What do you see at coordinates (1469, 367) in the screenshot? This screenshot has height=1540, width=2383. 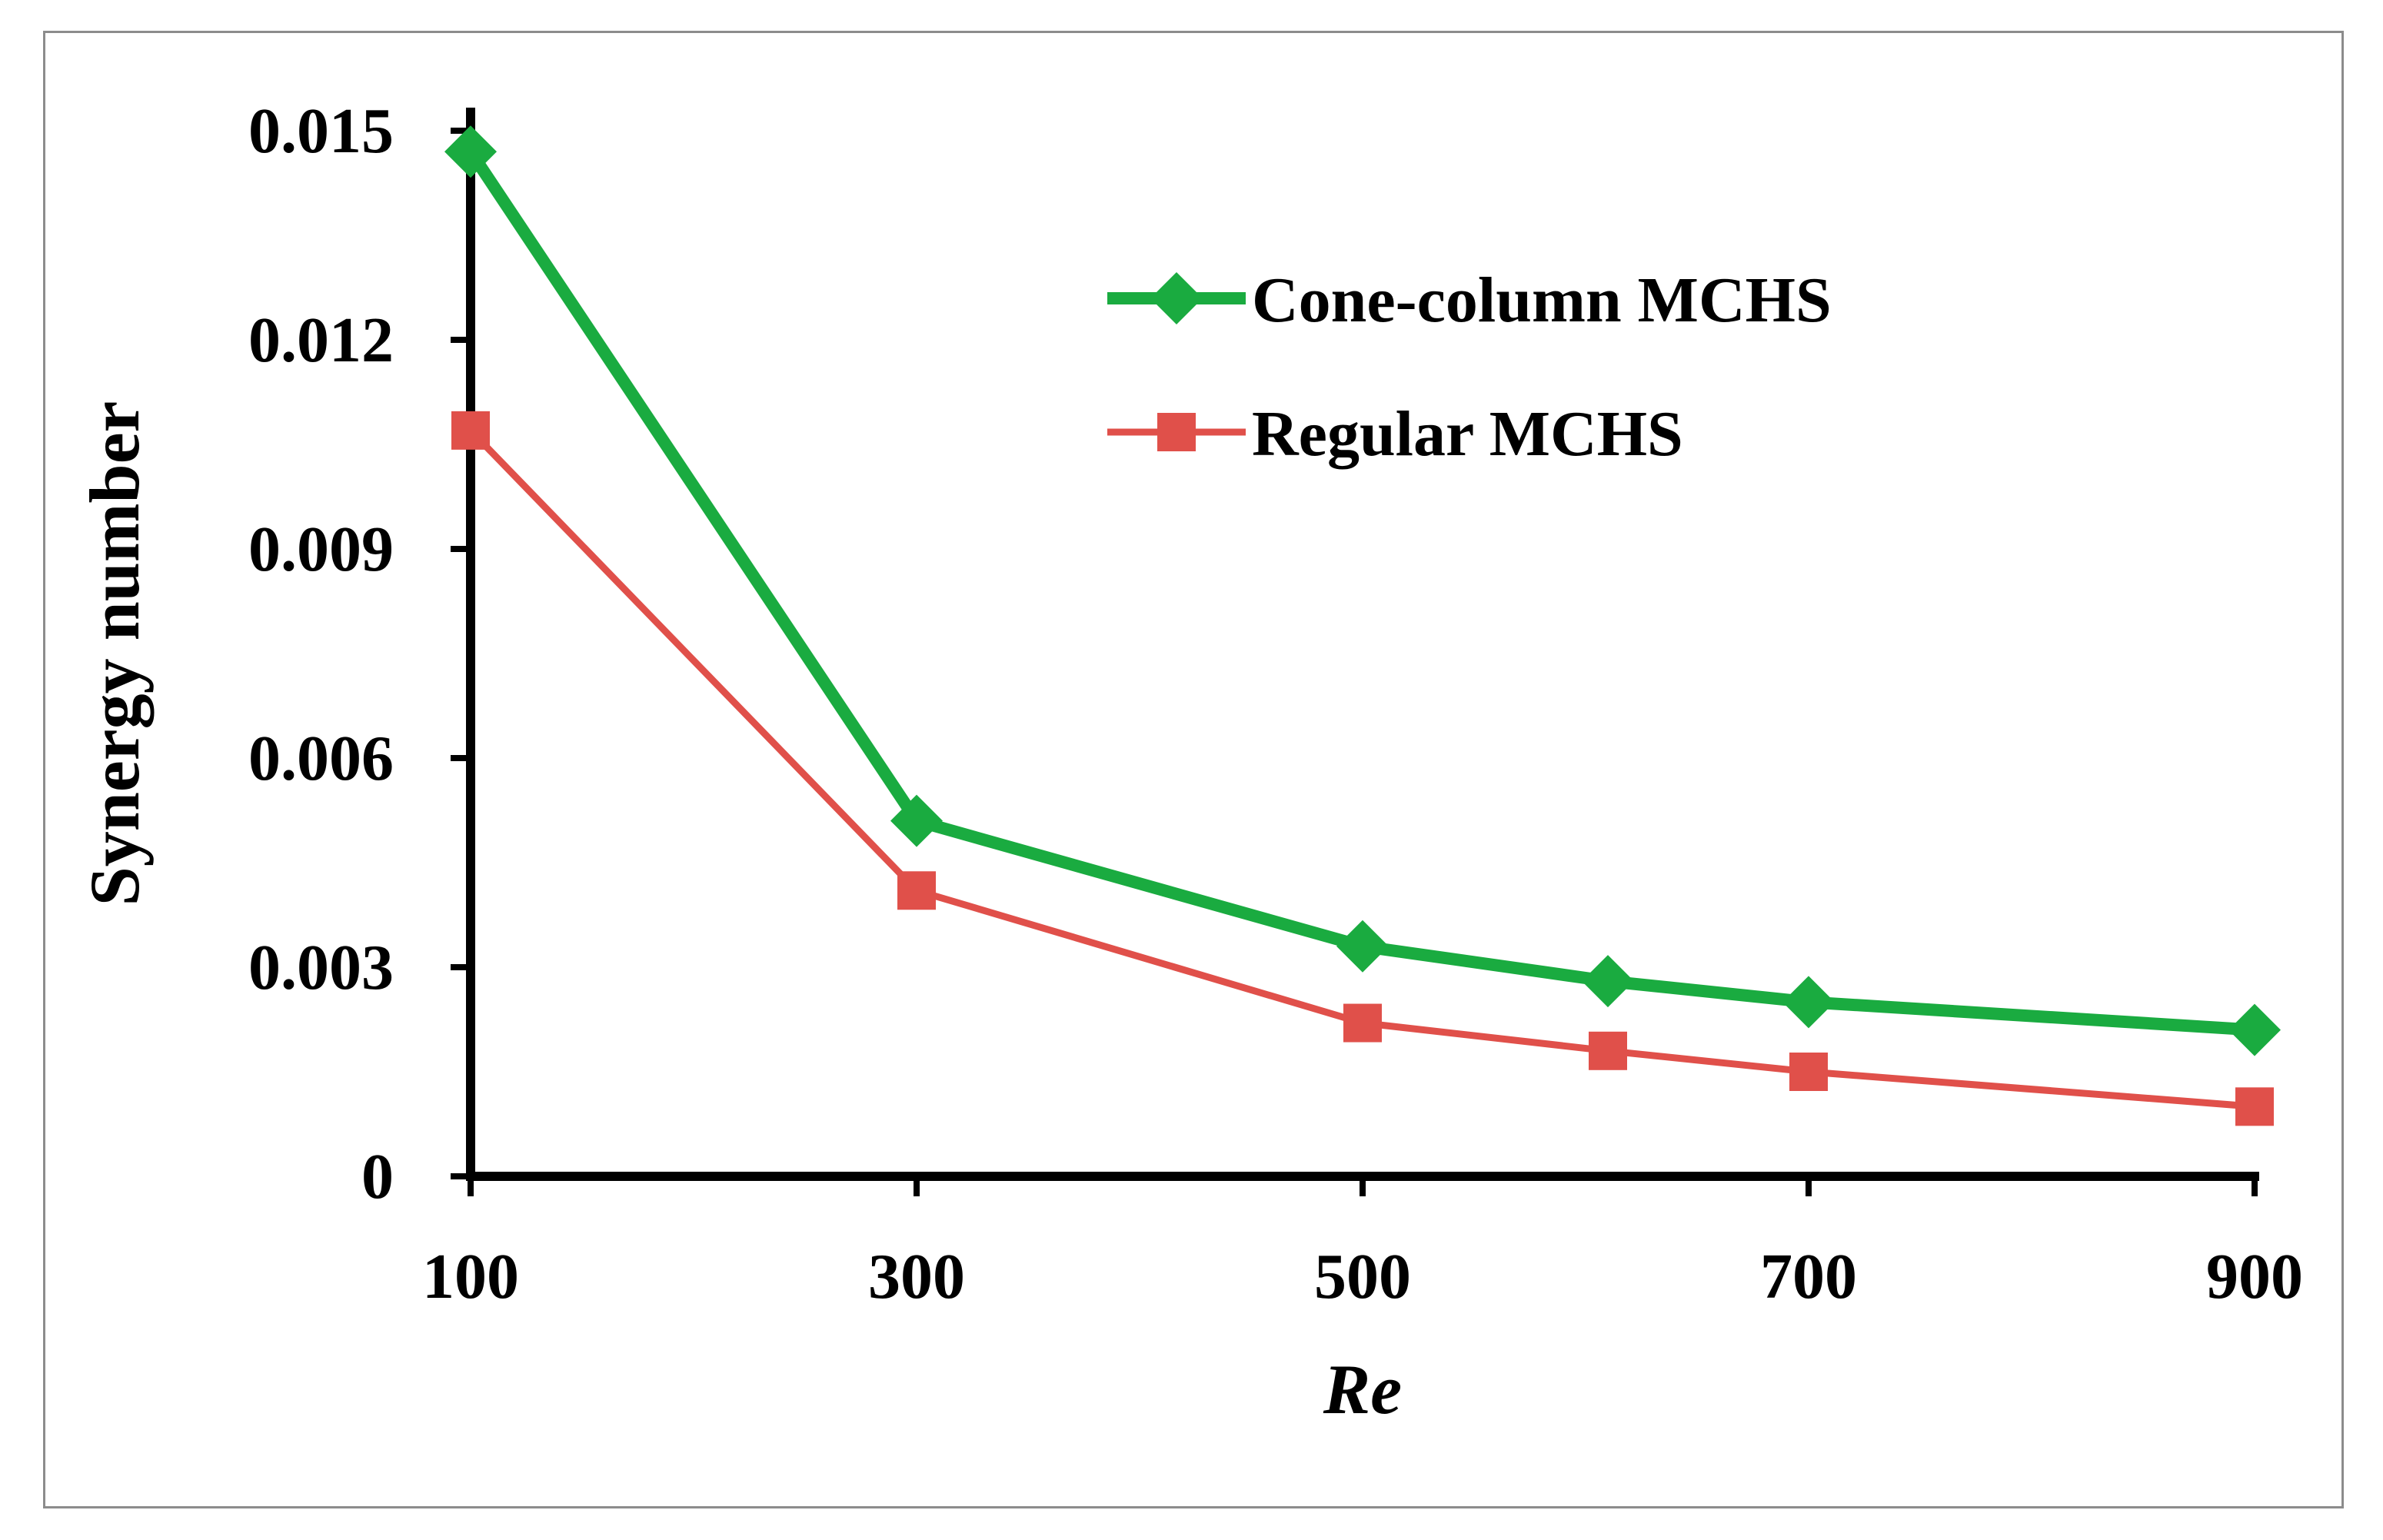 I see `legend: Cone-column MCHS Regular MCHS` at bounding box center [1469, 367].